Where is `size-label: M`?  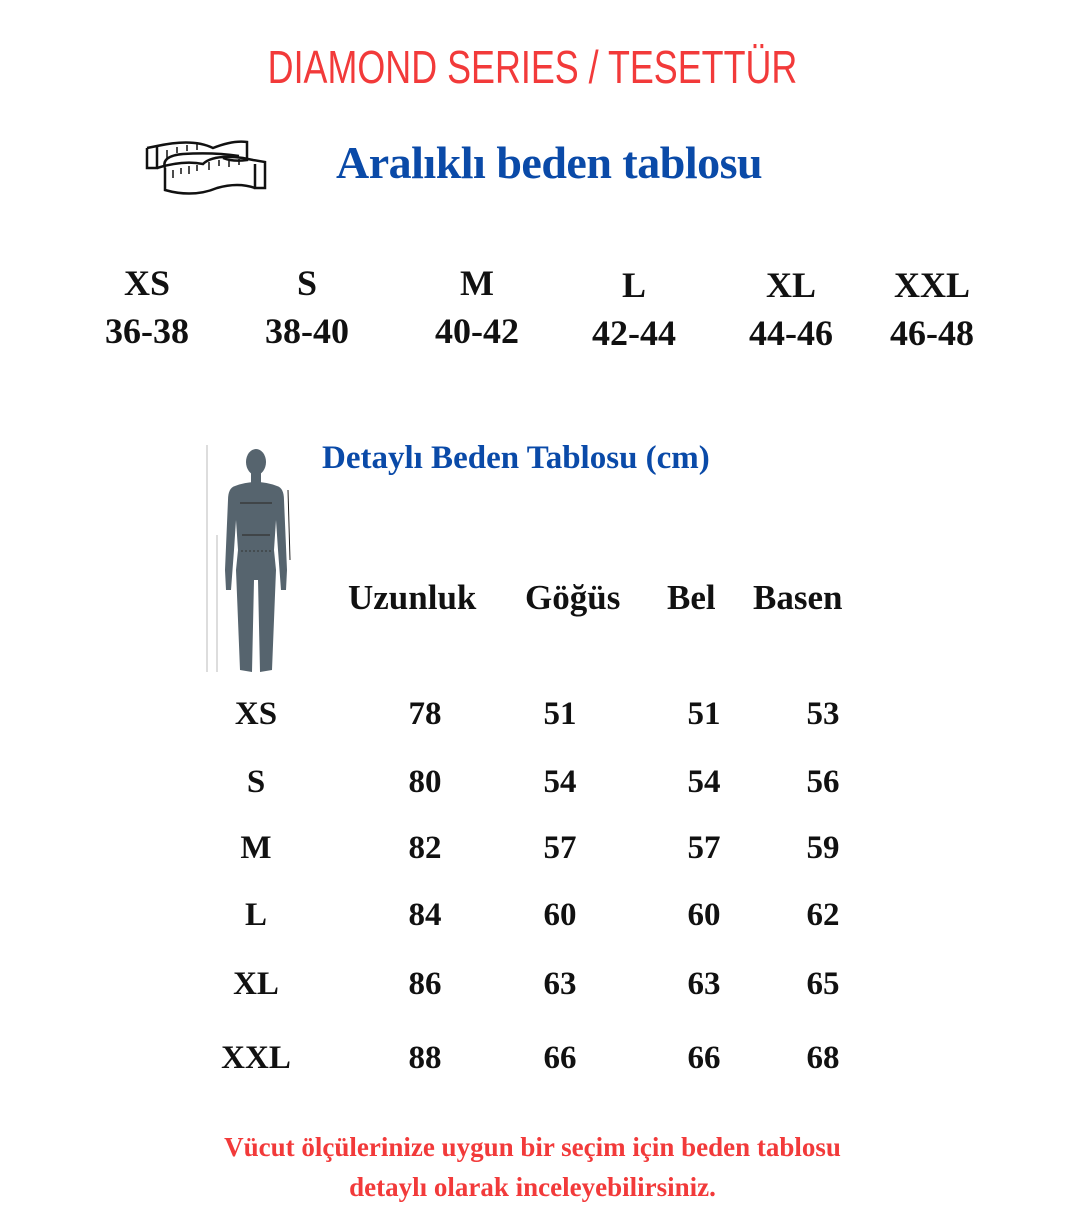 size-label: M is located at coordinates (477, 283).